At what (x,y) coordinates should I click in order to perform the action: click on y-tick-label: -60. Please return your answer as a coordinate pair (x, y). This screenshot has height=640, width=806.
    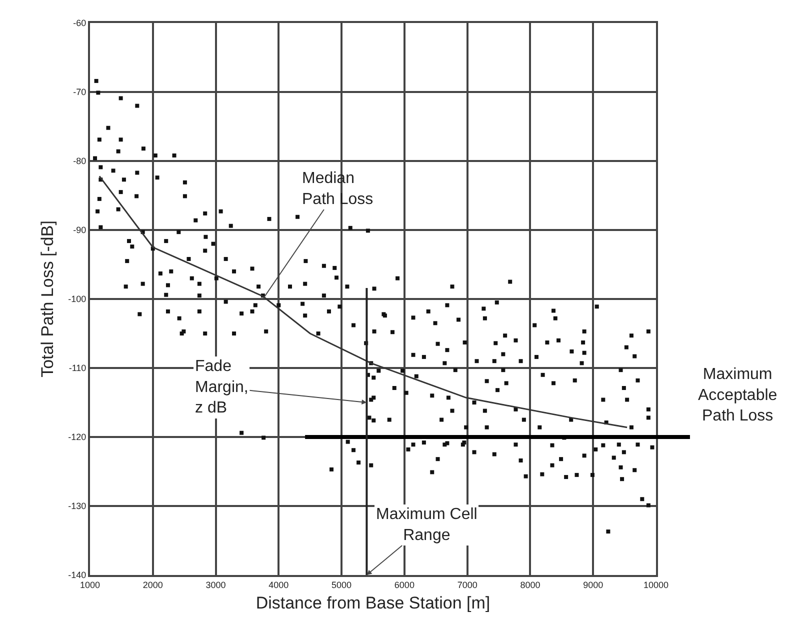
    Looking at the image, I should click on (79, 23).